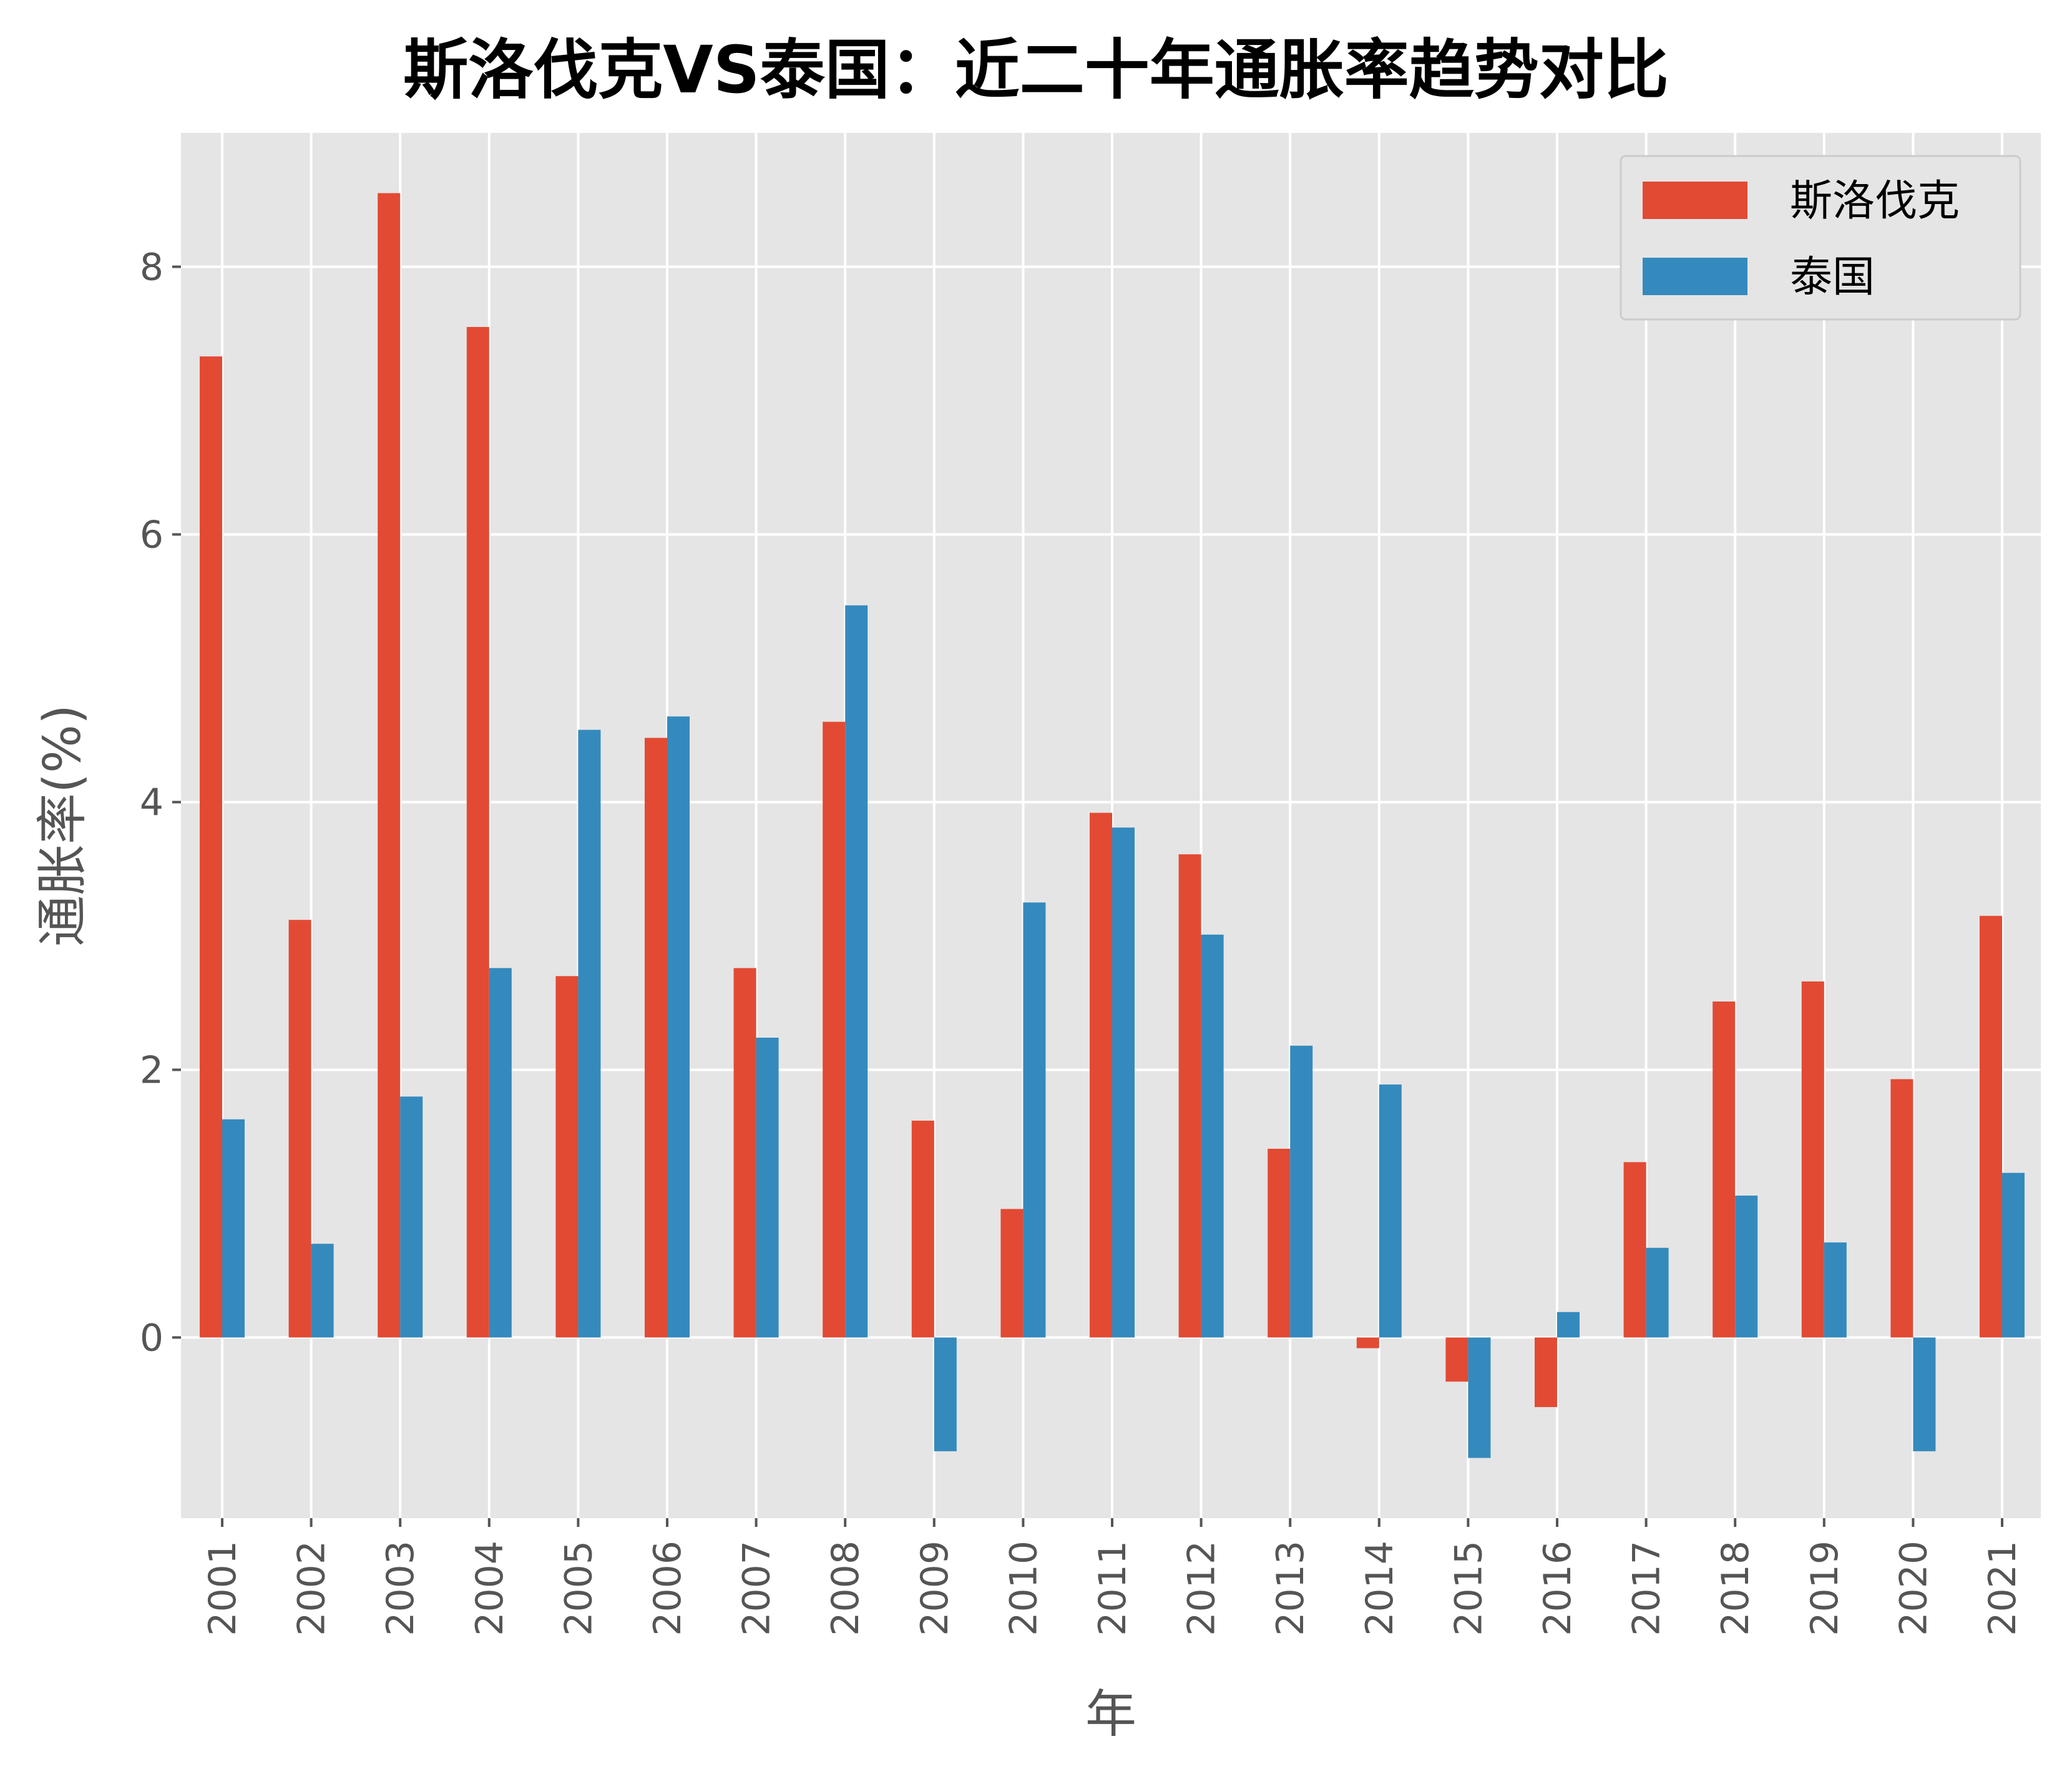 The image size is (2072, 1769). Describe the element at coordinates (1202, 1588) in the screenshot. I see `x-tick-label: 2012` at that location.